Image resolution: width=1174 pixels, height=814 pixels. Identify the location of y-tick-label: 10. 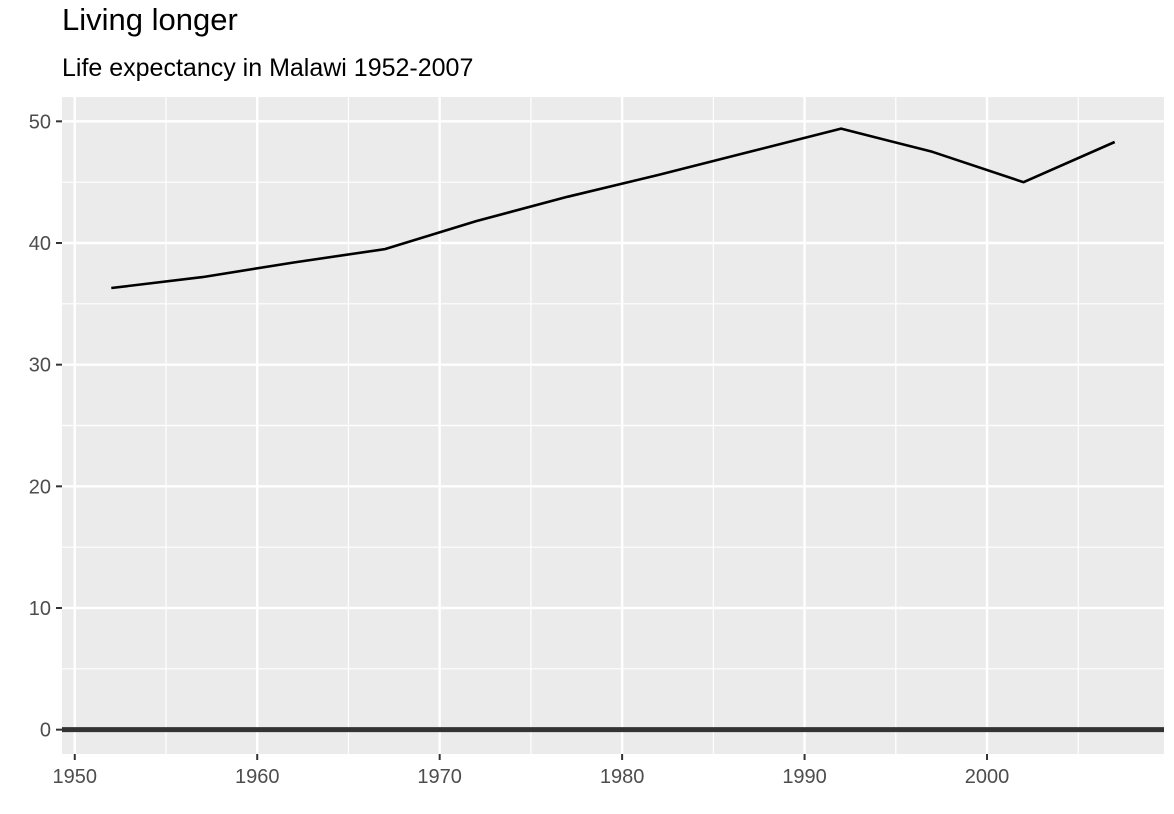
(40, 609).